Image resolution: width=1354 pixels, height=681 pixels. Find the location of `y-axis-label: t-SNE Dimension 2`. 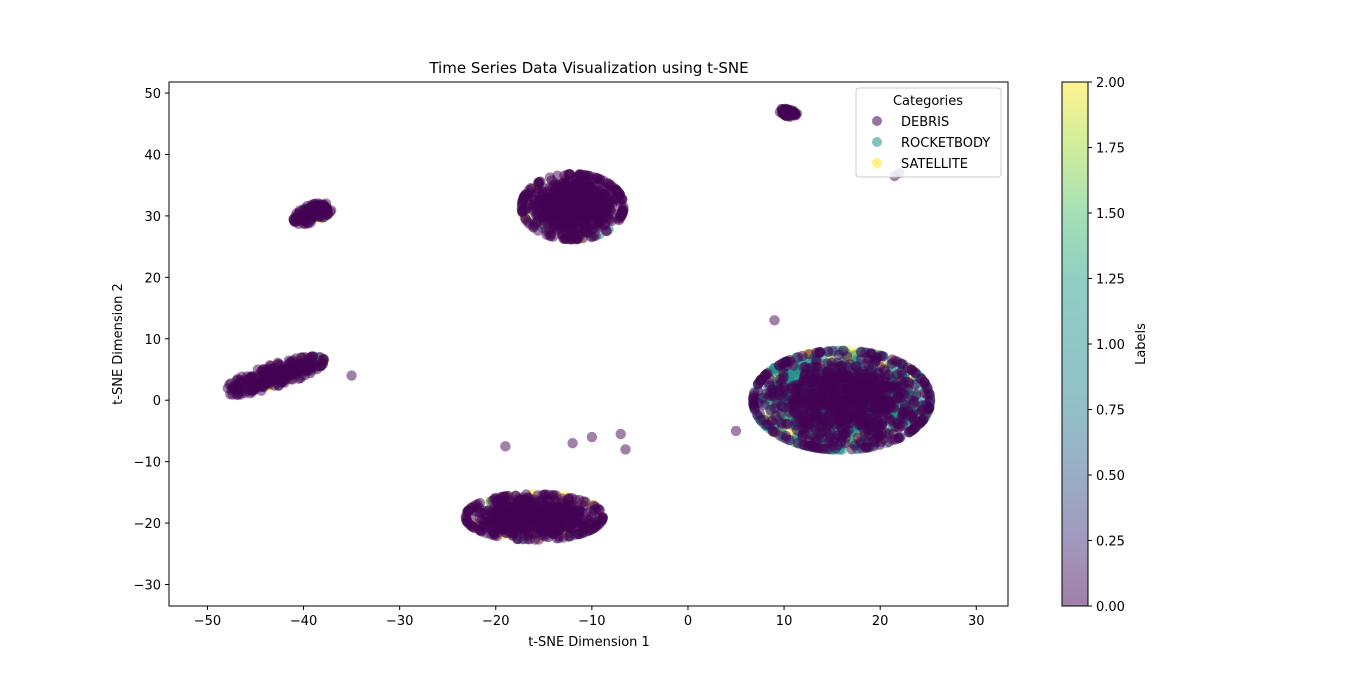

y-axis-label: t-SNE Dimension 2 is located at coordinates (118, 344).